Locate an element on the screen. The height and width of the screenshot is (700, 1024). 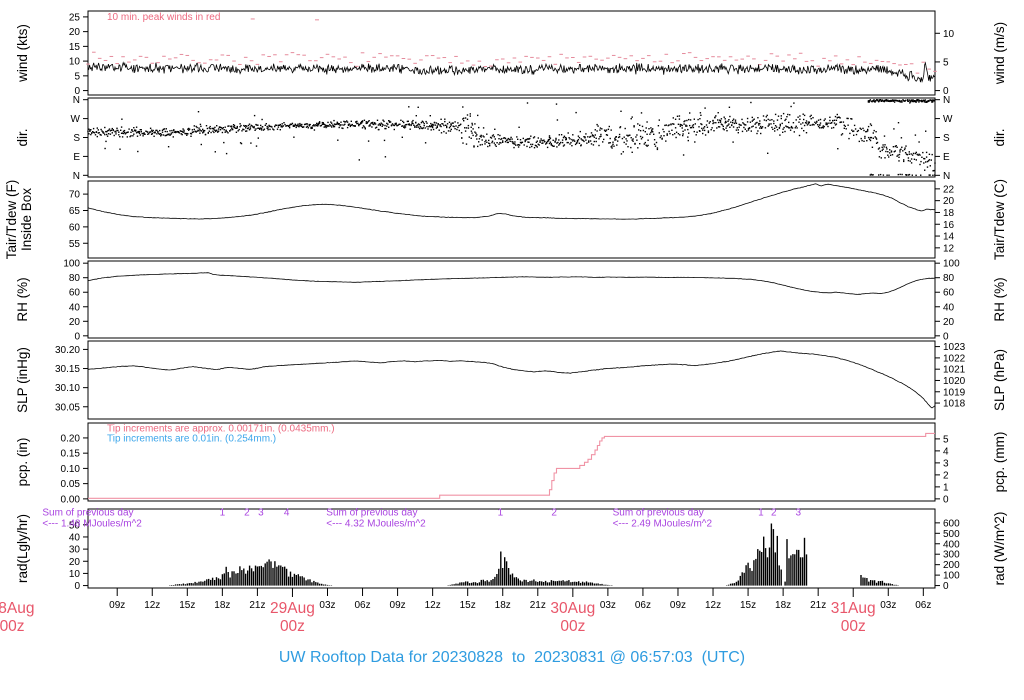
day-sum-marker: 1 is located at coordinates (501, 513).